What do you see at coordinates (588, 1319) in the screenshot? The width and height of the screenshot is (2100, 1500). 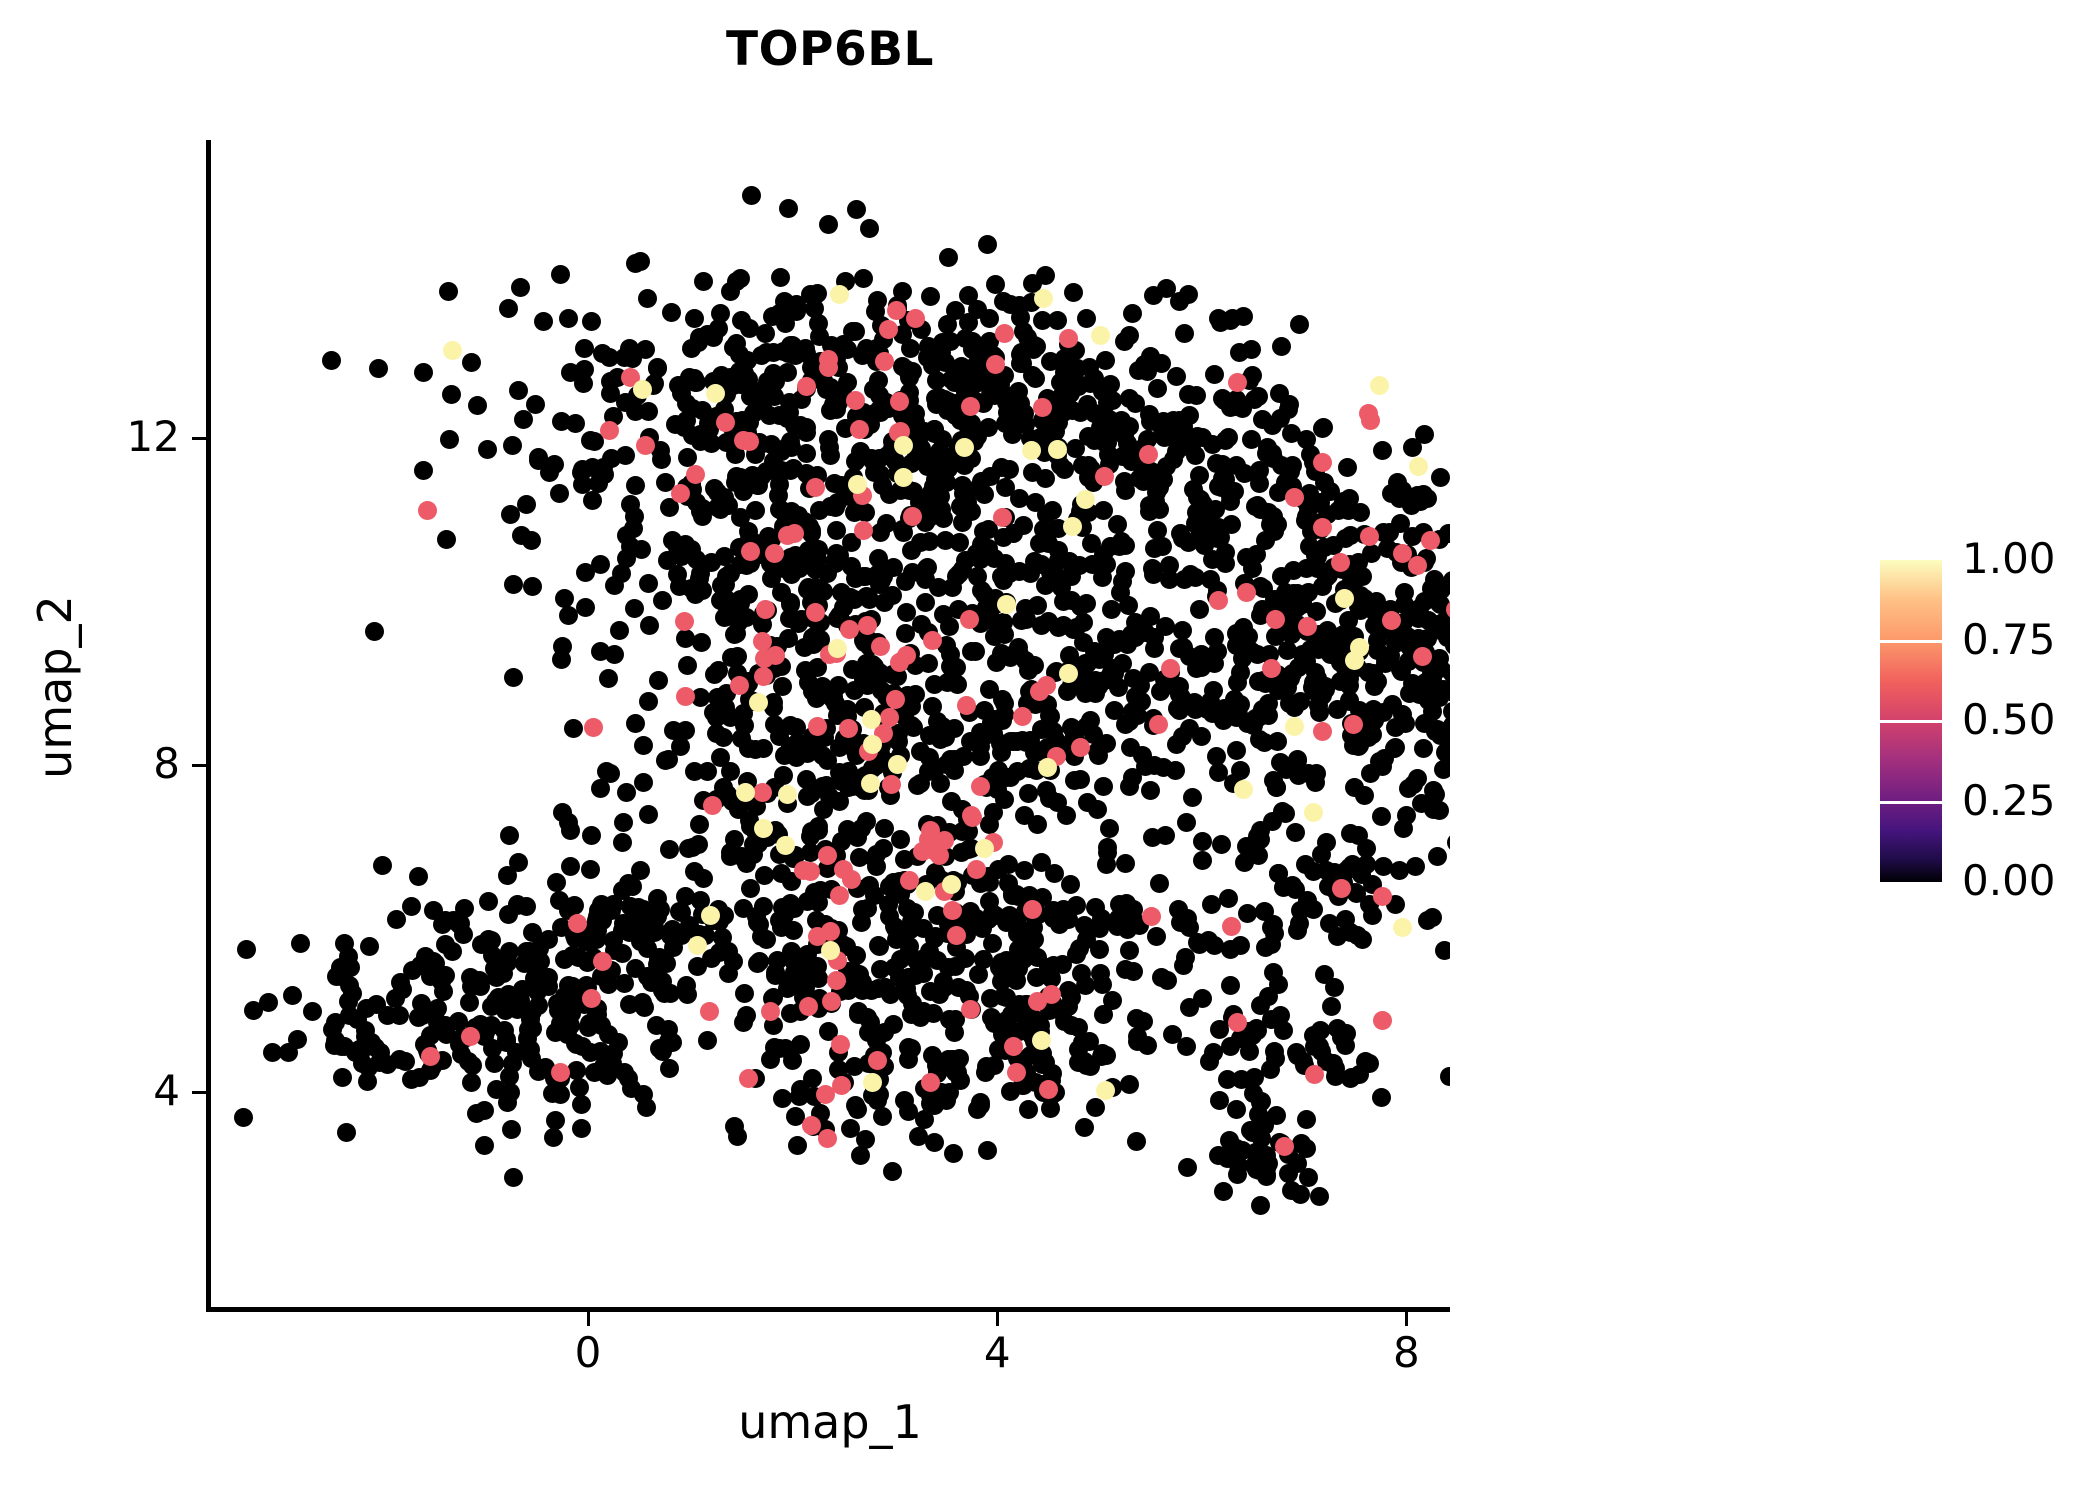 I see `x-tick-mark` at bounding box center [588, 1319].